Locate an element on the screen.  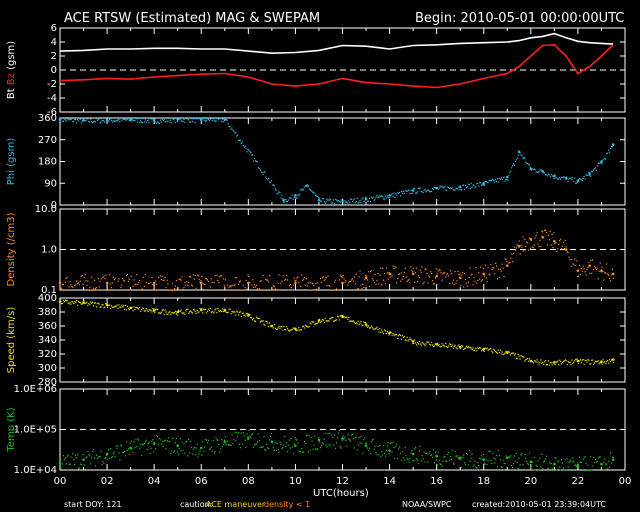
data-point-phi is located at coordinates (107, 120).